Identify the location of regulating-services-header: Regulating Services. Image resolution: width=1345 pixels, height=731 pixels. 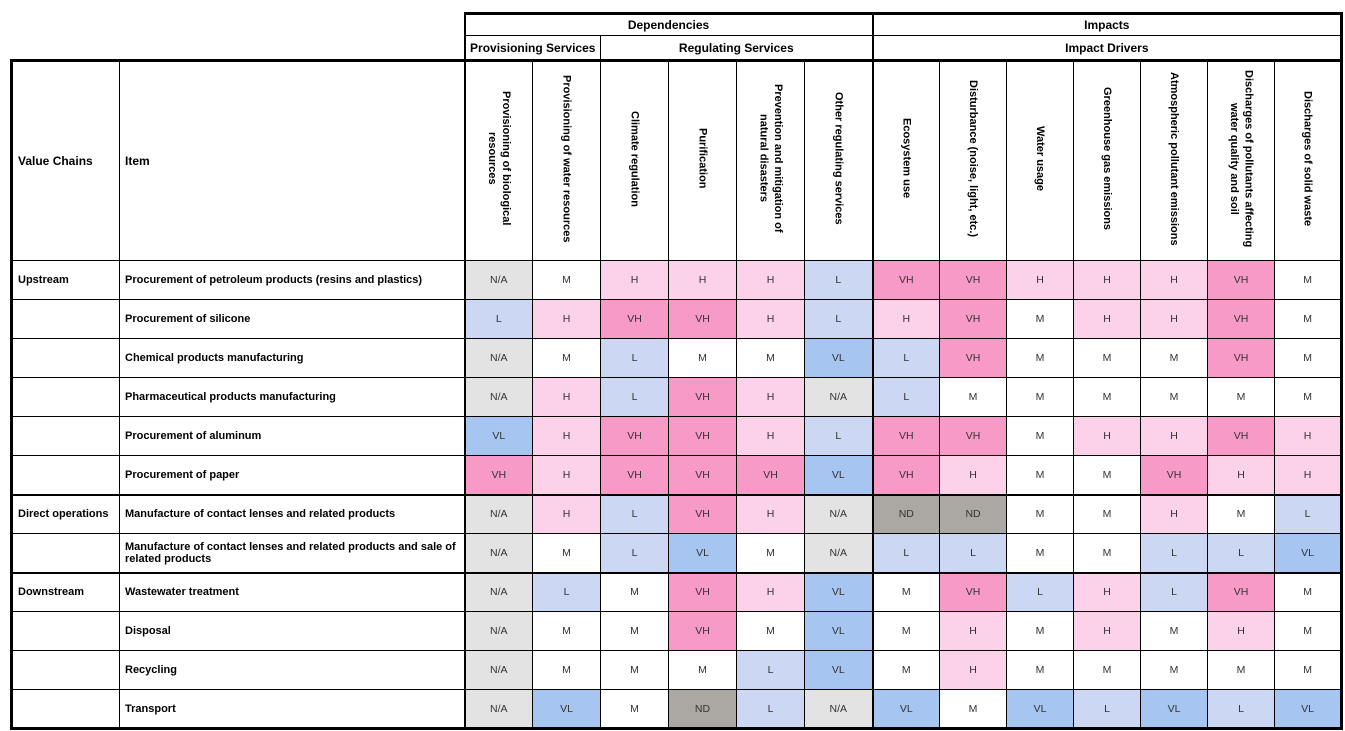
(736, 48).